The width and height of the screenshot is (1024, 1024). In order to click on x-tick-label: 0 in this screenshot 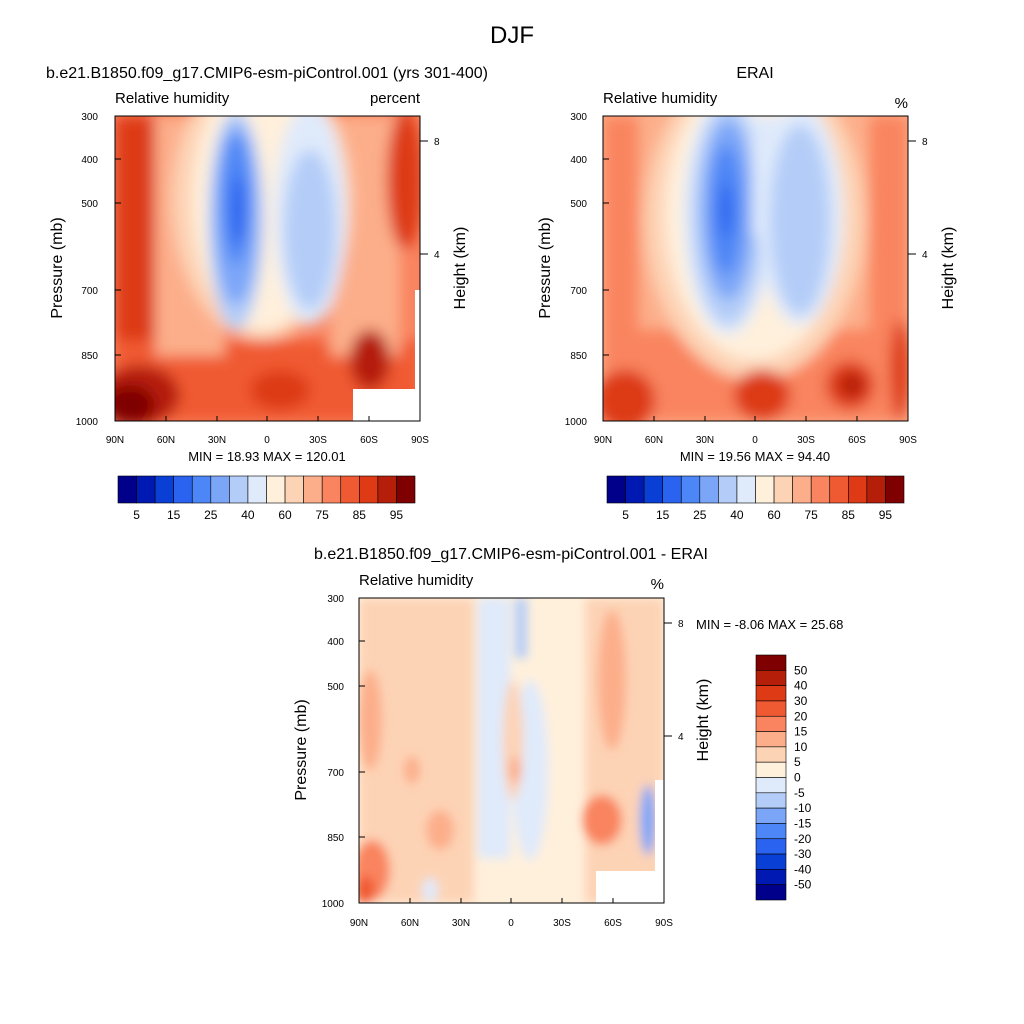, I will do `click(267, 440)`.